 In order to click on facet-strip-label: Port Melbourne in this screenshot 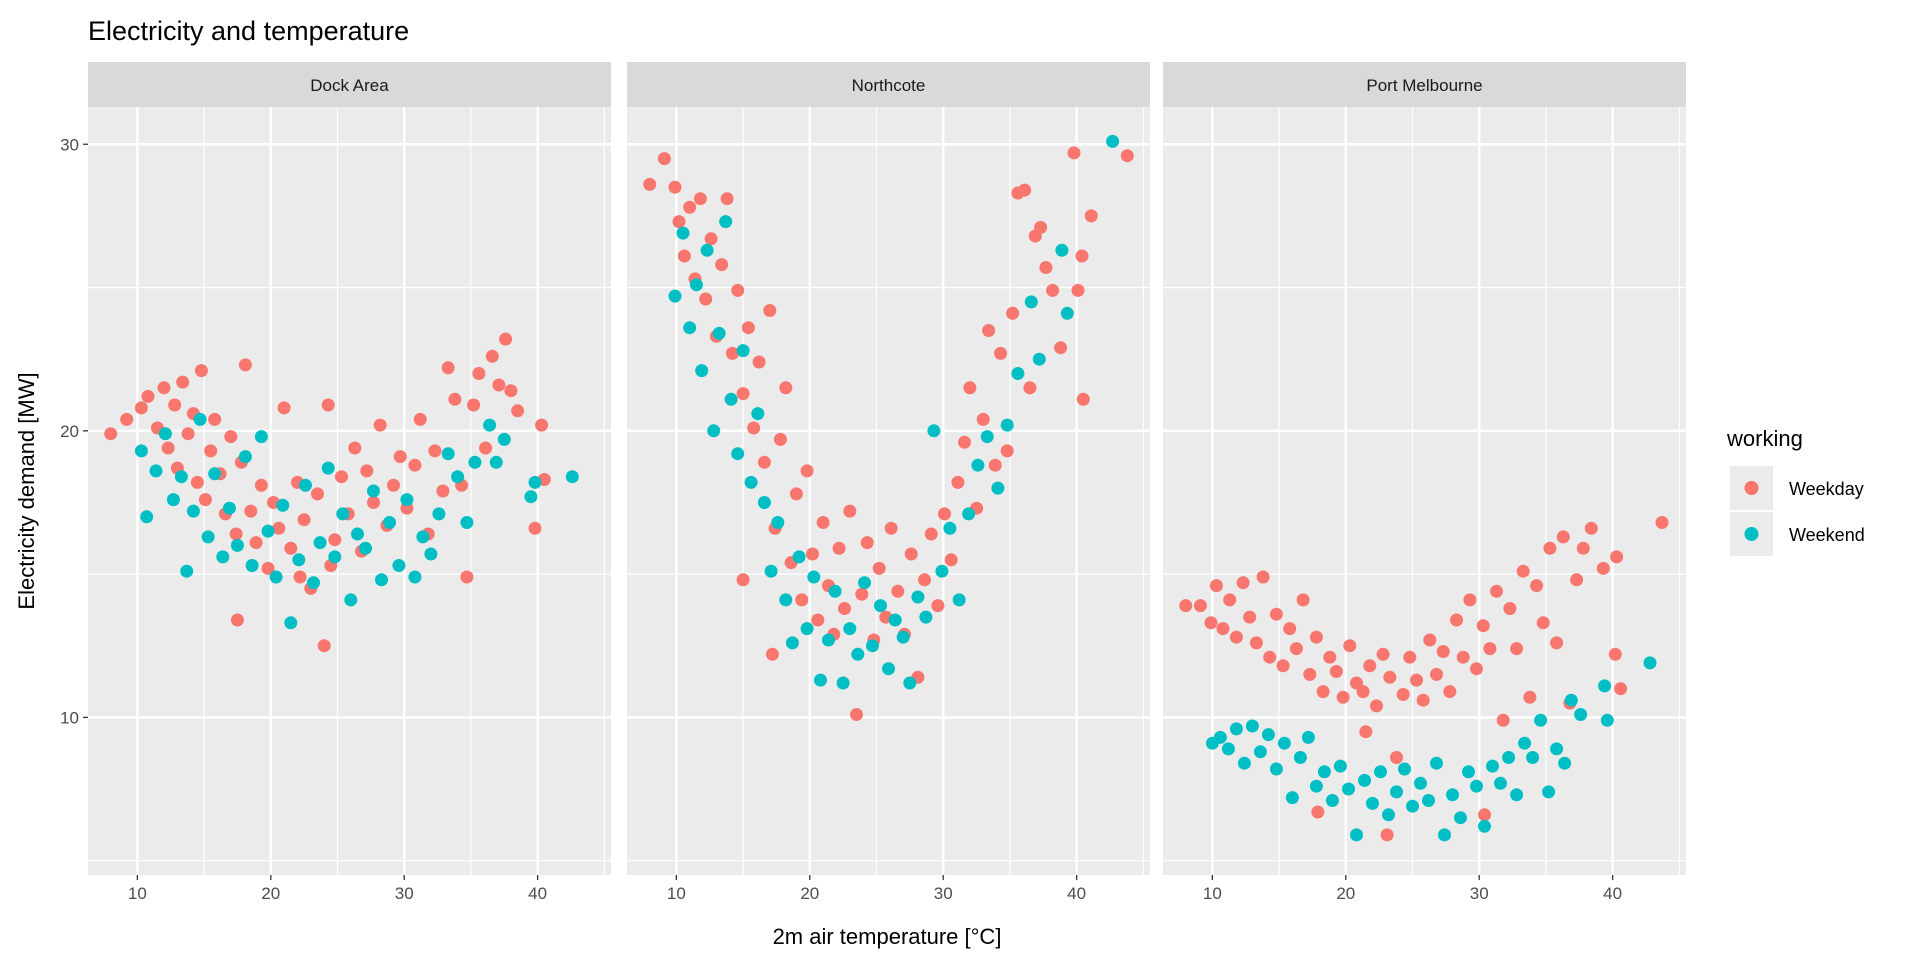, I will do `click(1424, 85)`.